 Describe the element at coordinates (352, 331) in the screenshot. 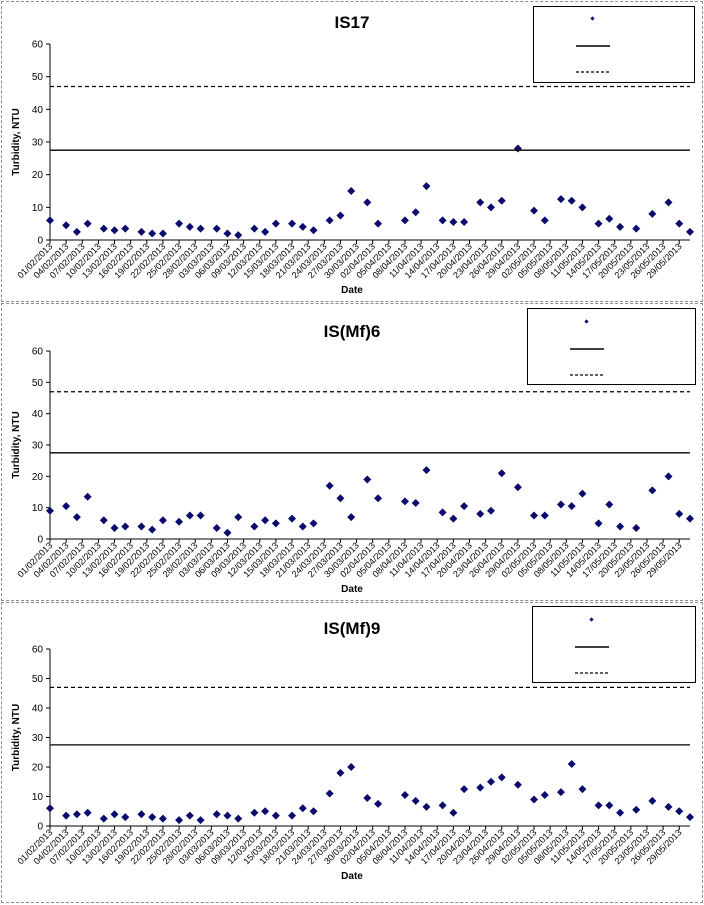

I see `chart-title: IS(Mf)6` at that location.